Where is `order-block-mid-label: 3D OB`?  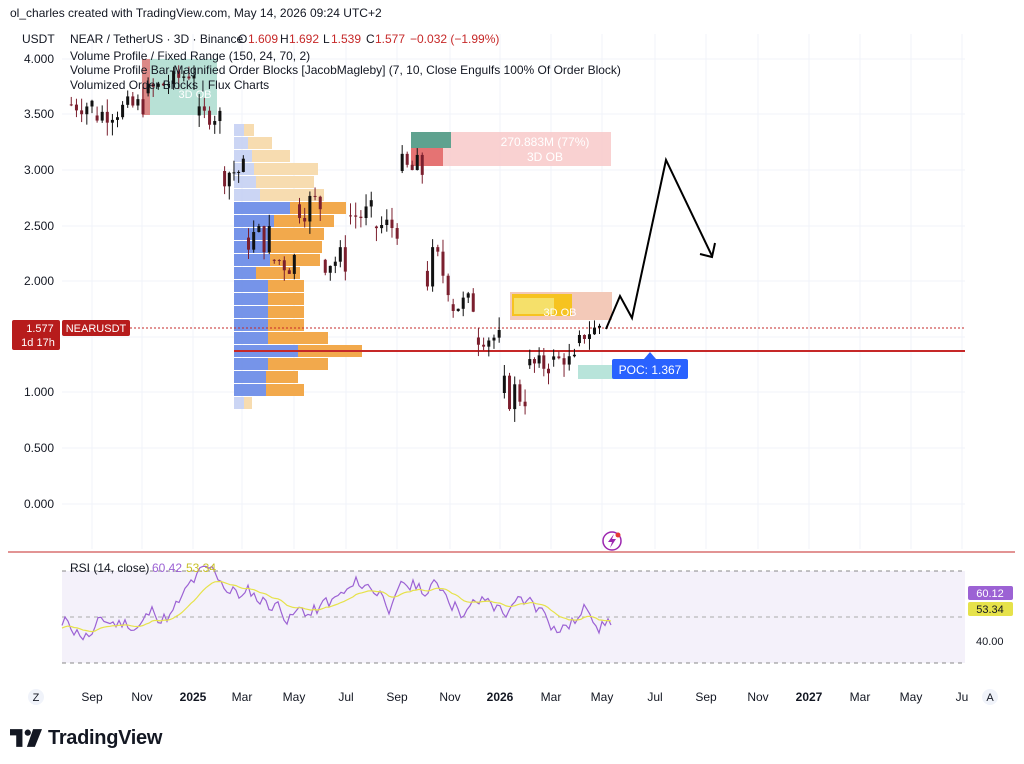
order-block-mid-label: 3D OB is located at coordinates (559, 313).